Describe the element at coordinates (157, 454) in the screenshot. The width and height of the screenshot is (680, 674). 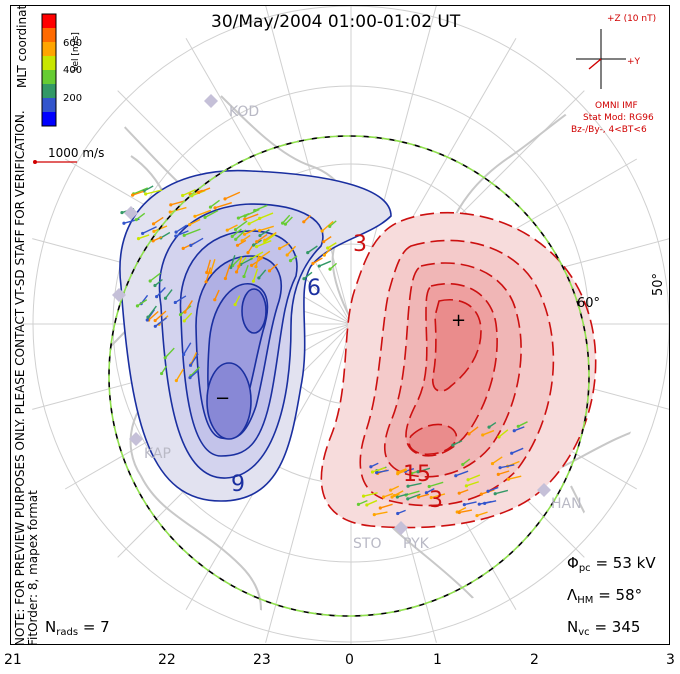
I see `radar-site-kap: KAP` at that location.